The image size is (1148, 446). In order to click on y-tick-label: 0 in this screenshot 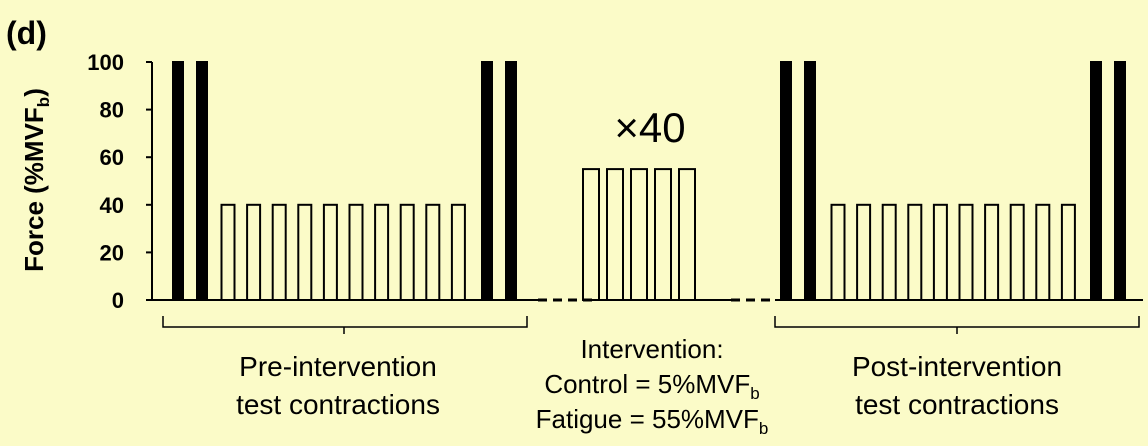, I will do `click(118, 300)`.